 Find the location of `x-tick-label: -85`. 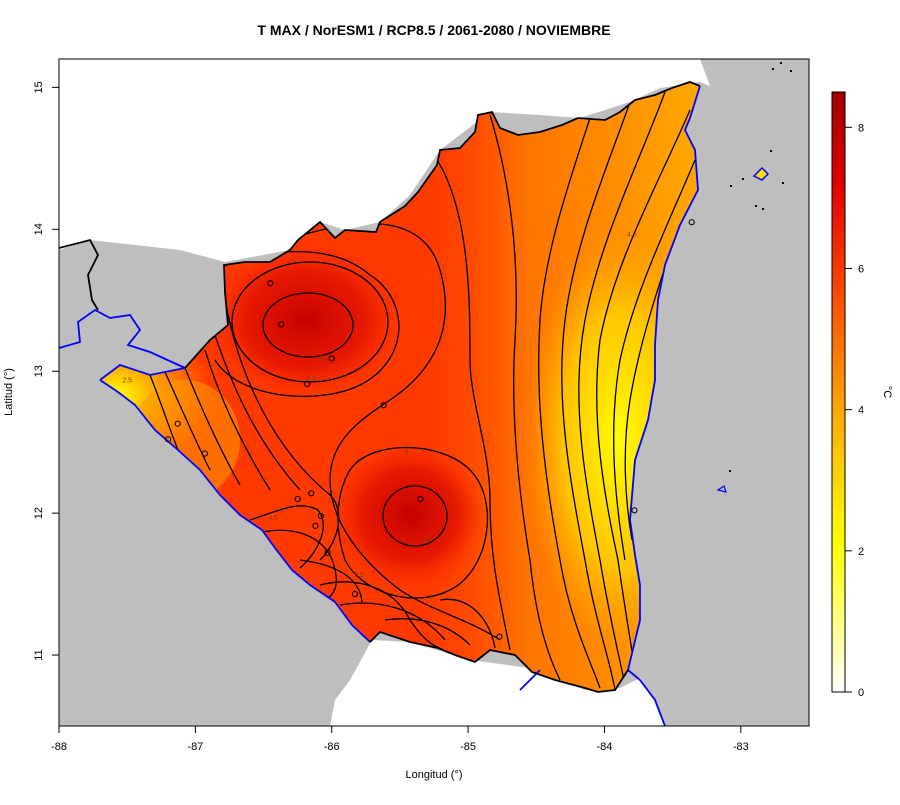

x-tick-label: -85 is located at coordinates (468, 747).